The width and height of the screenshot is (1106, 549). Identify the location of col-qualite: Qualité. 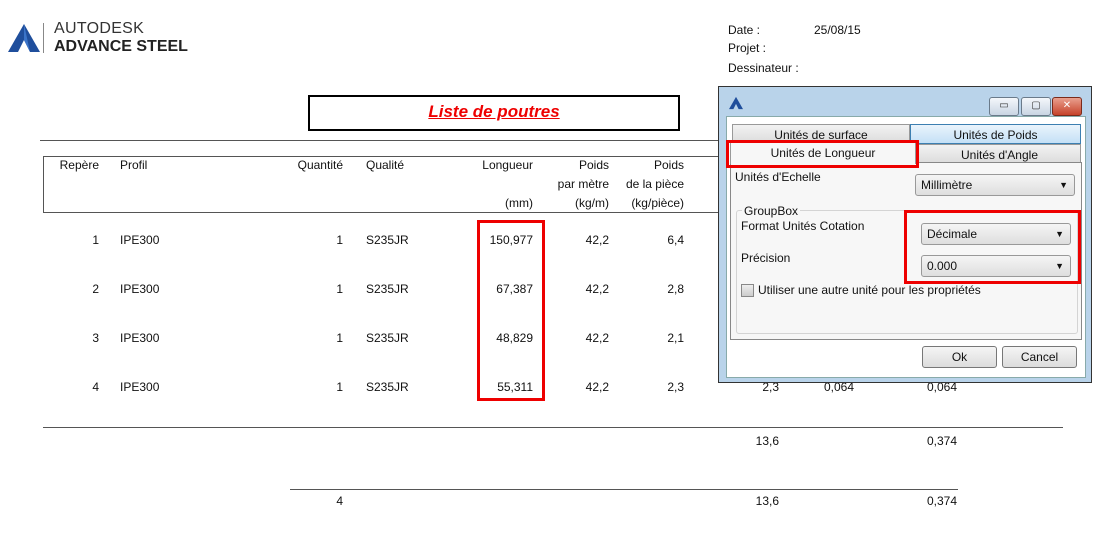
(385, 165).